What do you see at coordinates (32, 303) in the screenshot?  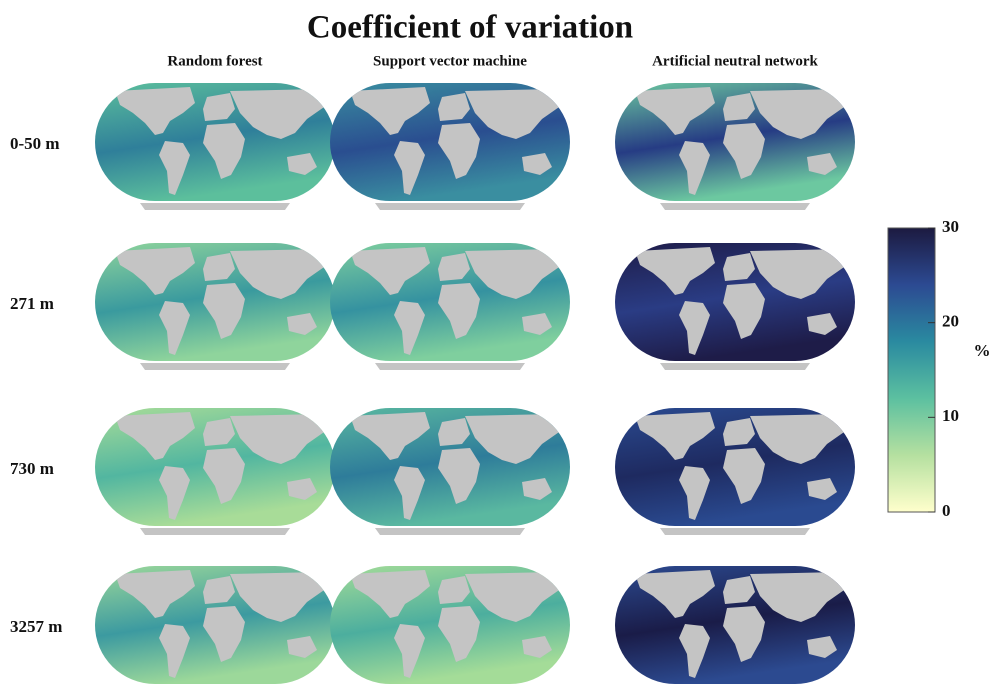 I see `row-label: 271 m` at bounding box center [32, 303].